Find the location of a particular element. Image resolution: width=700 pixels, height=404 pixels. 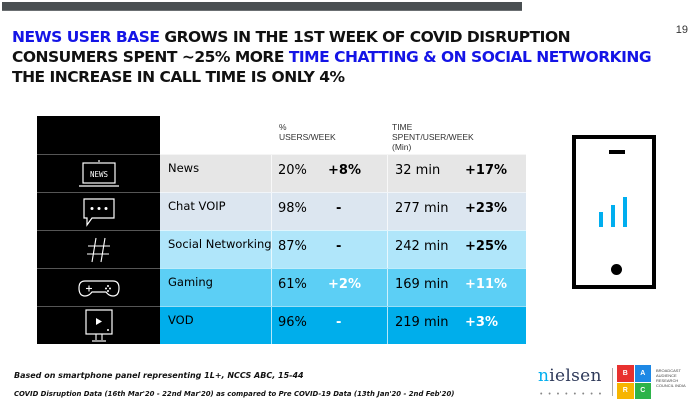

table-row: VOD 96% - 219 min +3% is located at coordinates (343, 325).